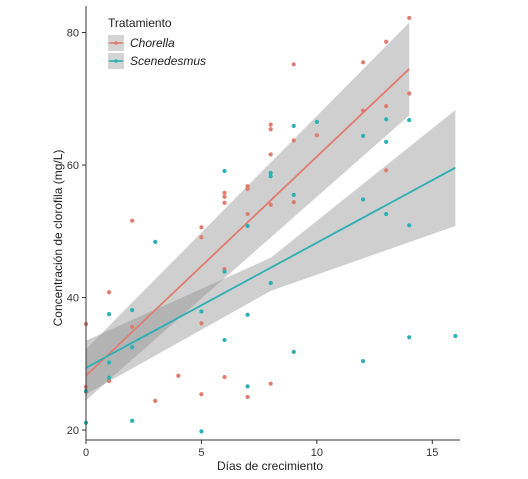 This screenshot has width=528, height=479. I want to click on x-tick-label: 15, so click(432, 453).